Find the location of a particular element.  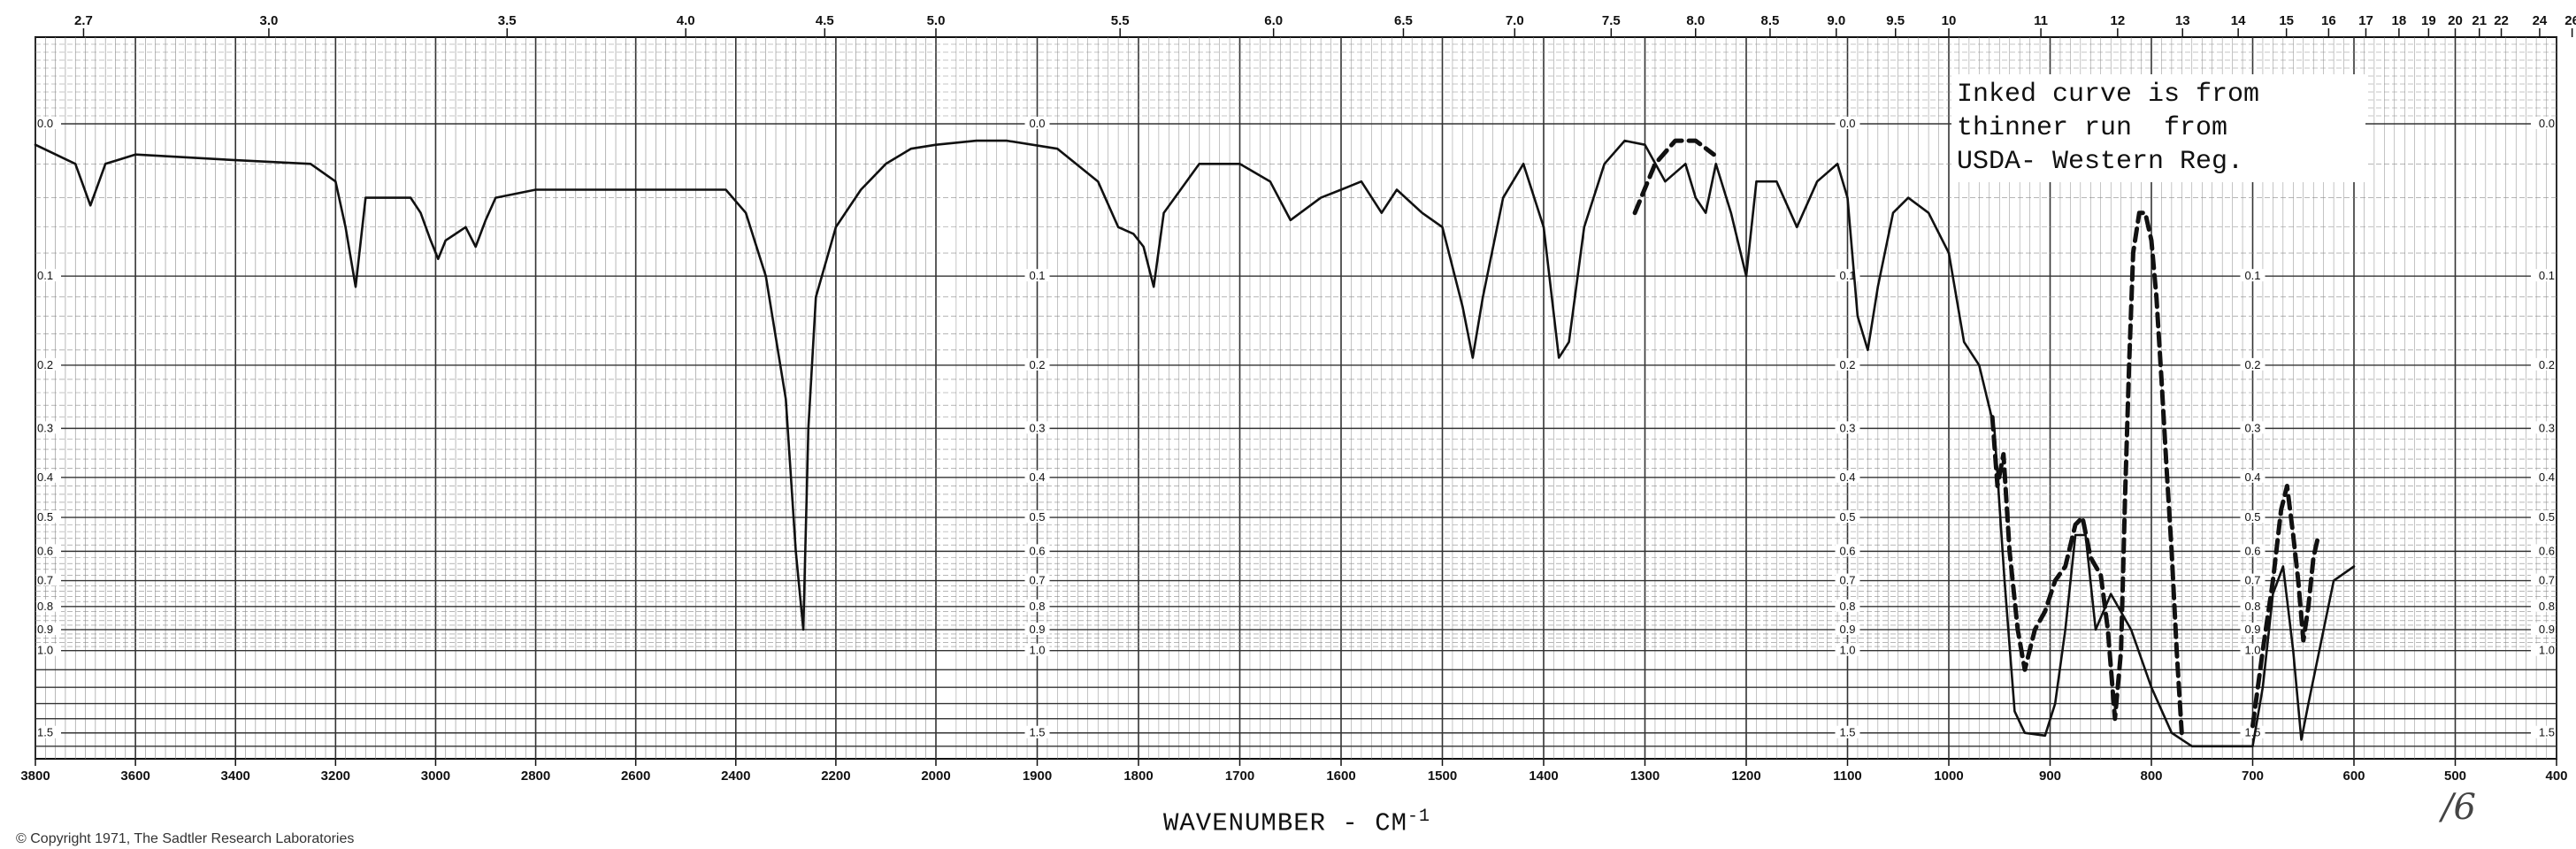

micron-tick-label: 8.0 is located at coordinates (1695, 20).